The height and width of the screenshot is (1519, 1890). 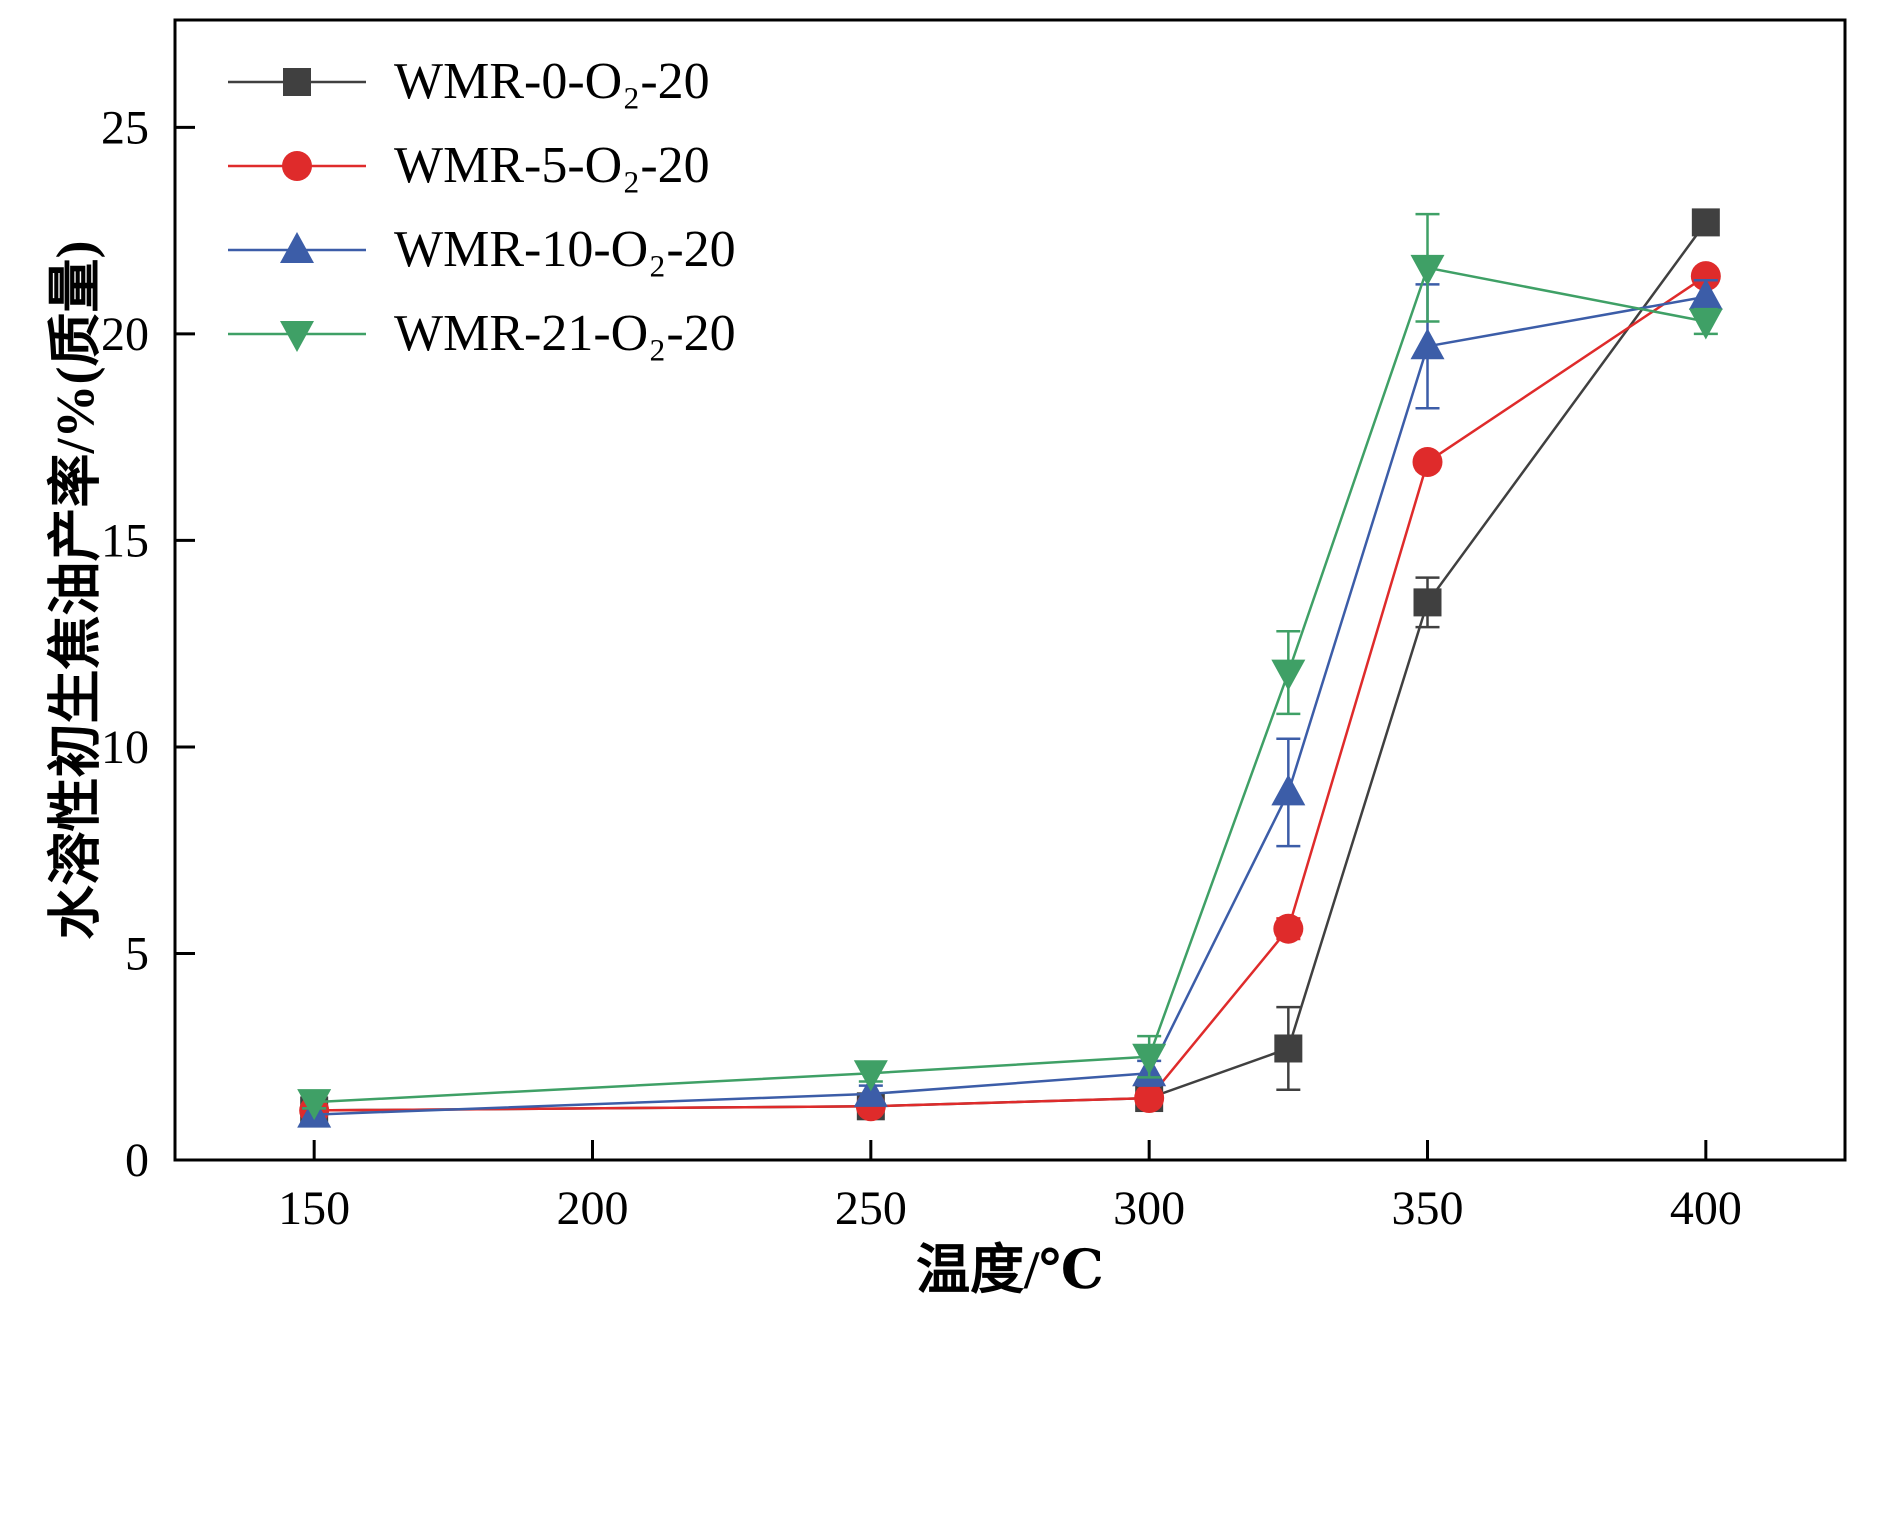 I want to click on legend-label: WMR-10-O₂-20, so click(x=565, y=249).